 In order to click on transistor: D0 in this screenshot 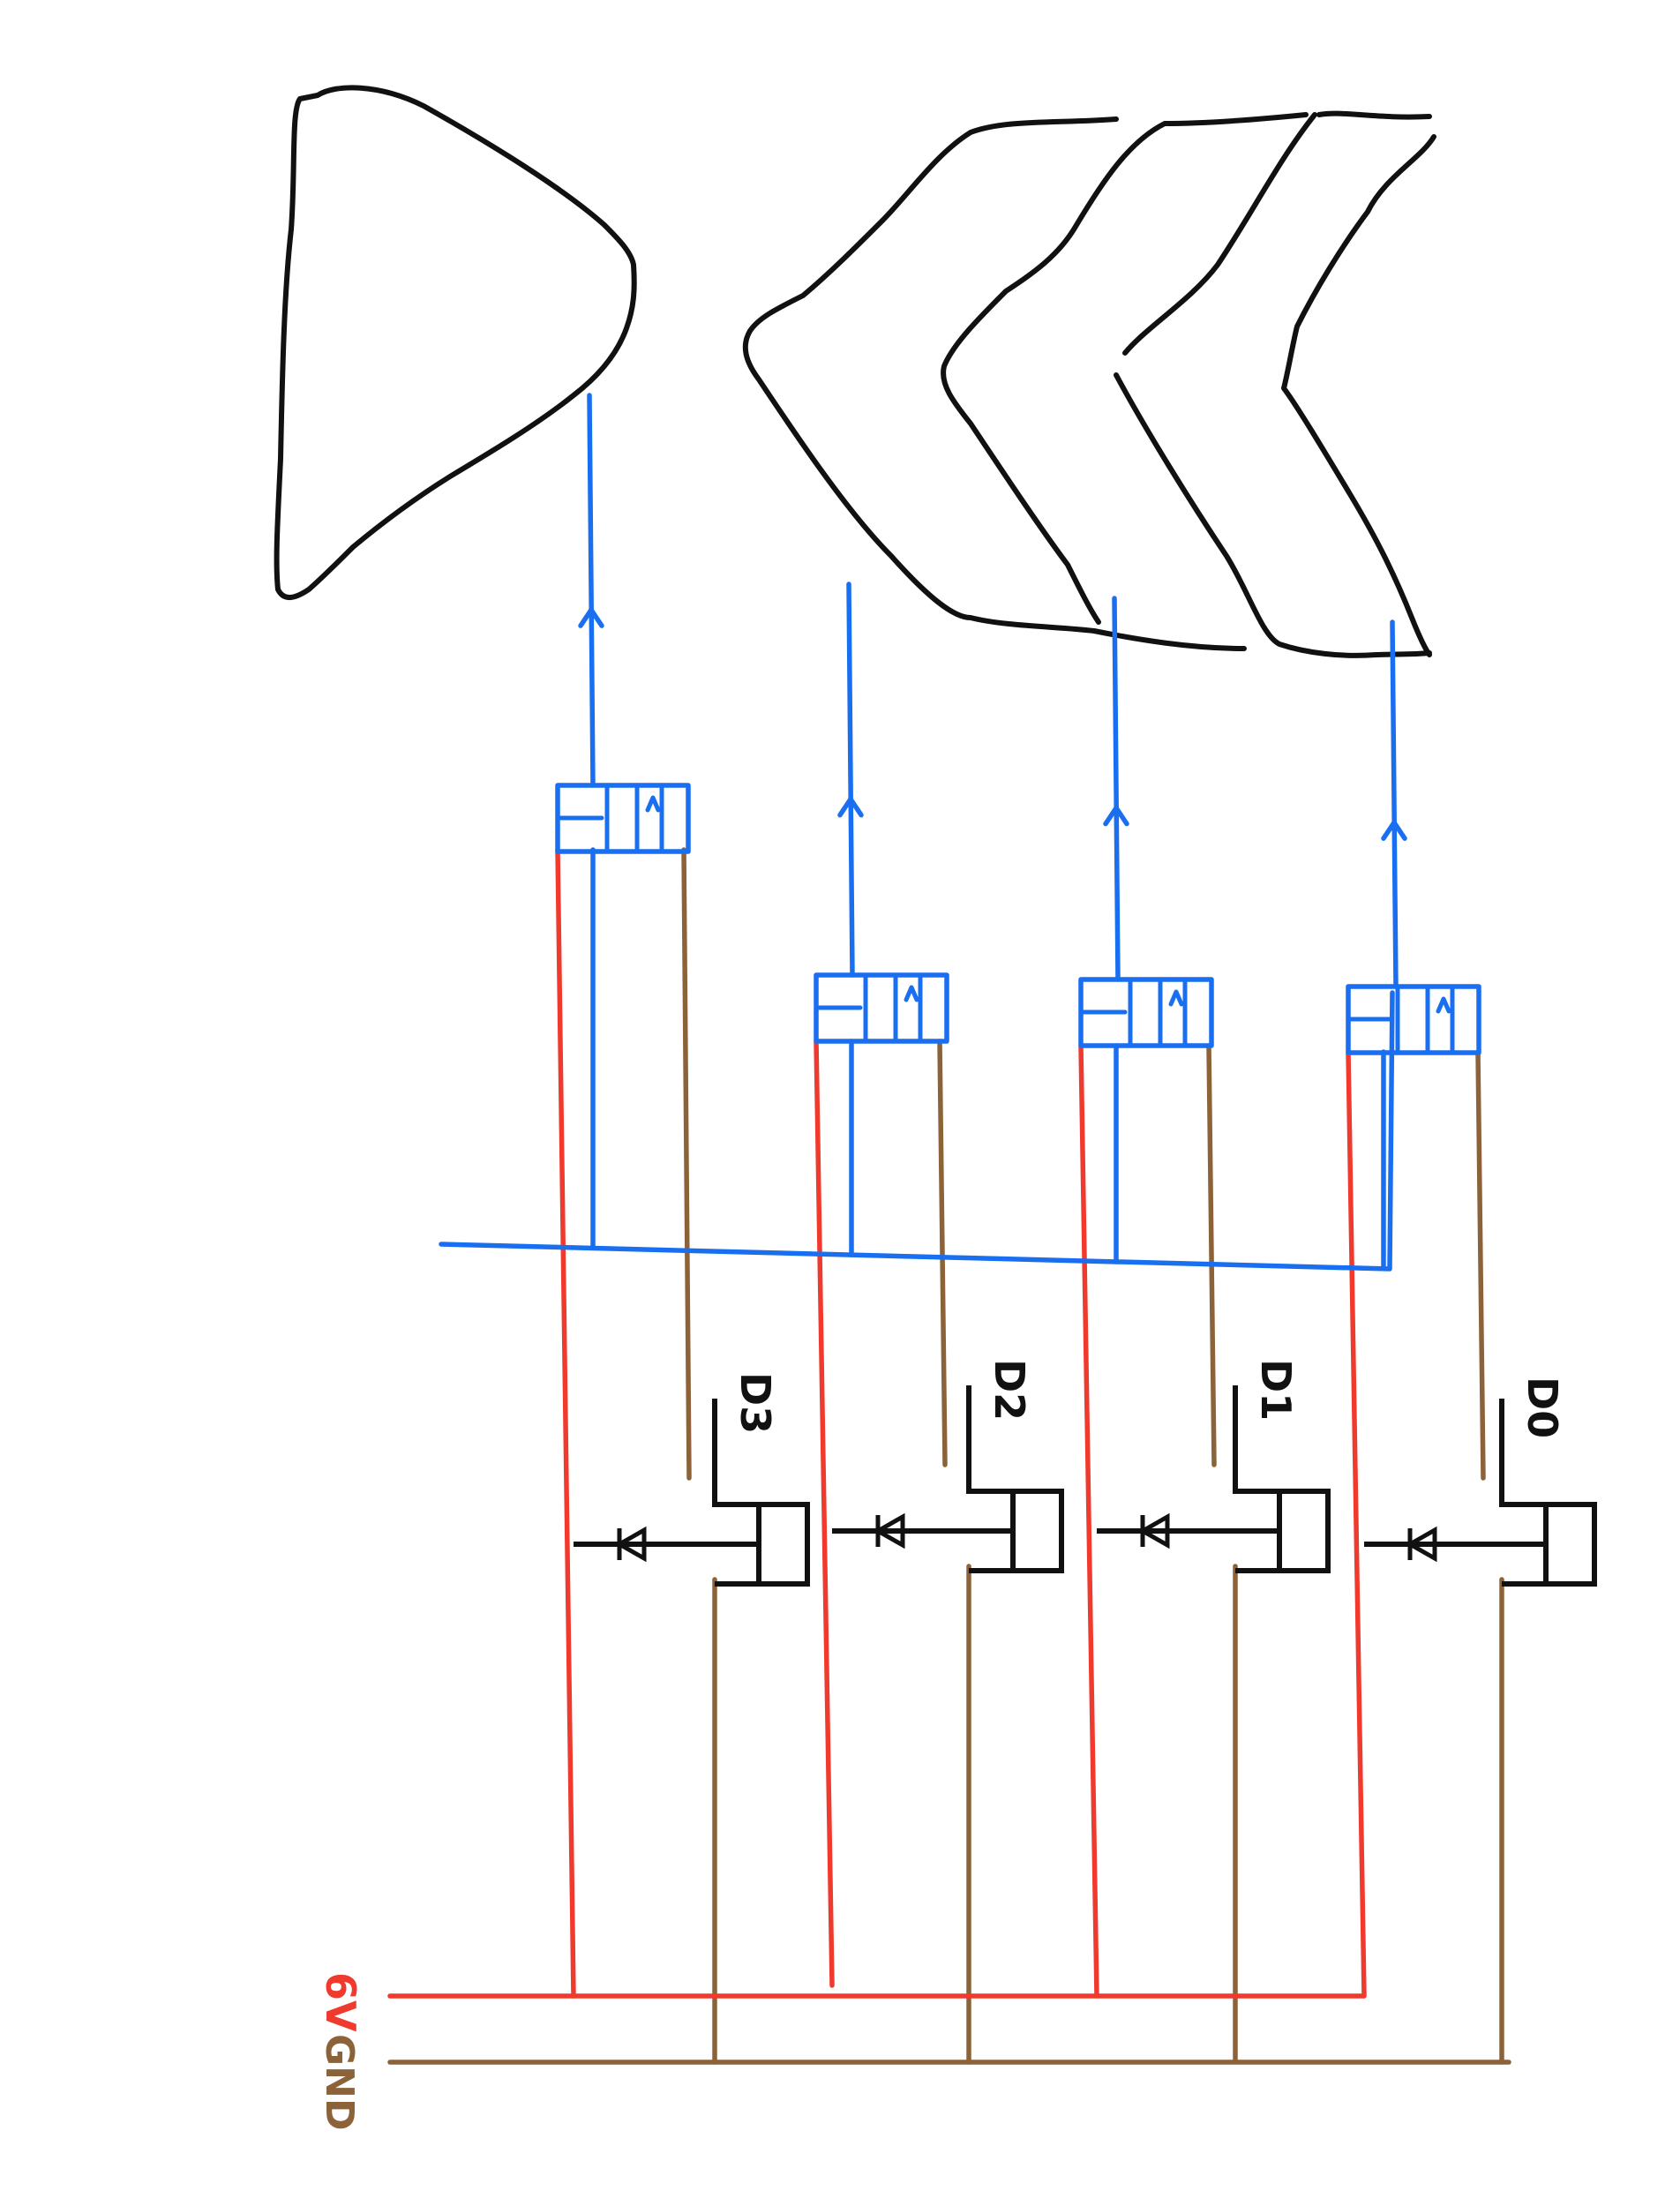, I will do `click(1480, 1482)`.